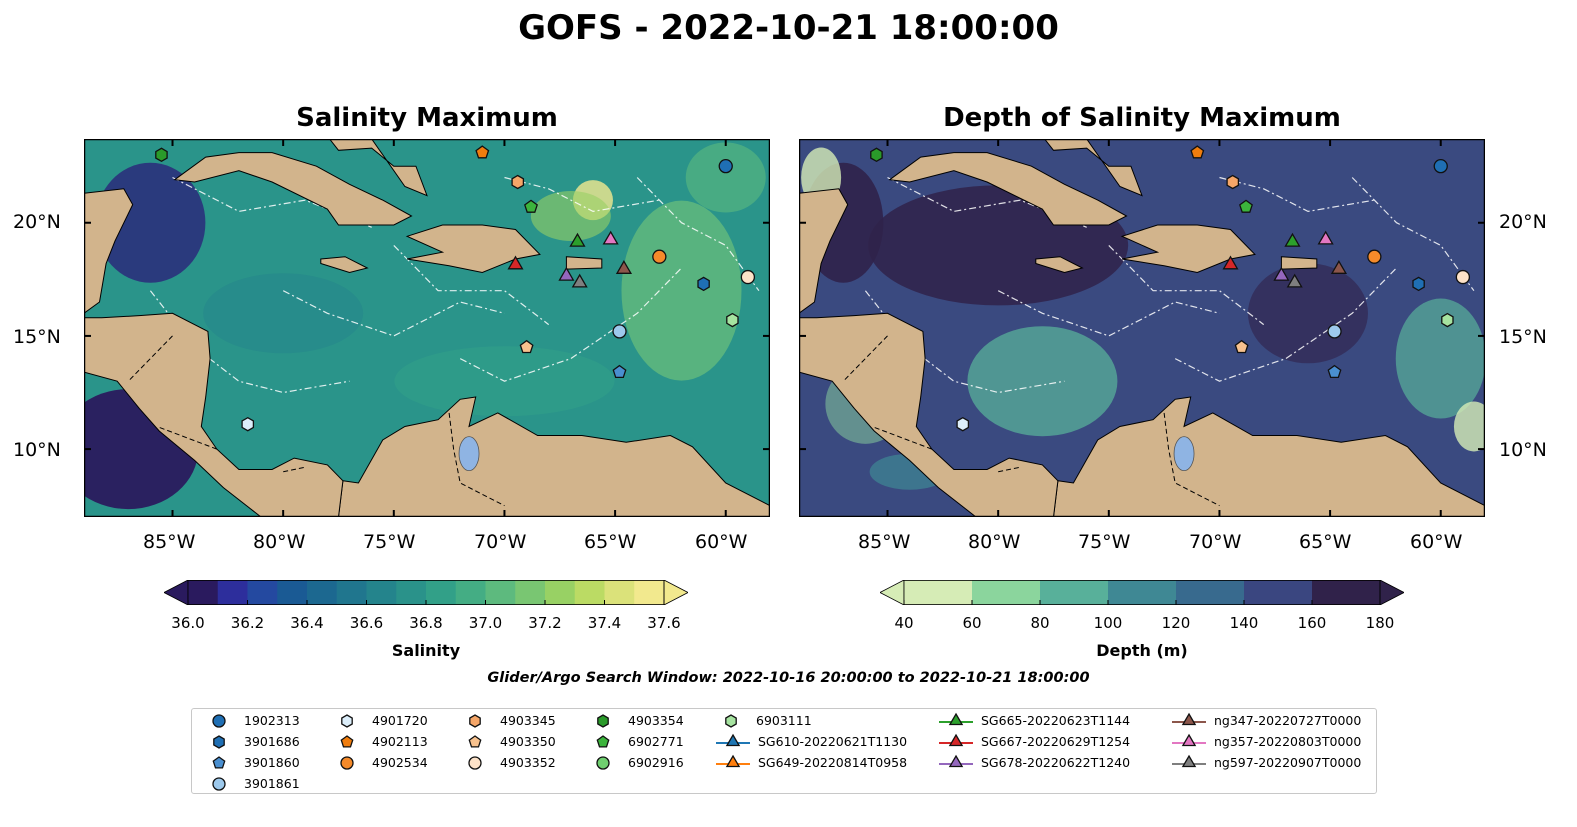 This screenshot has height=827, width=1577. I want to click on legend-marker-ng597-20220907T0000, so click(1189, 761).